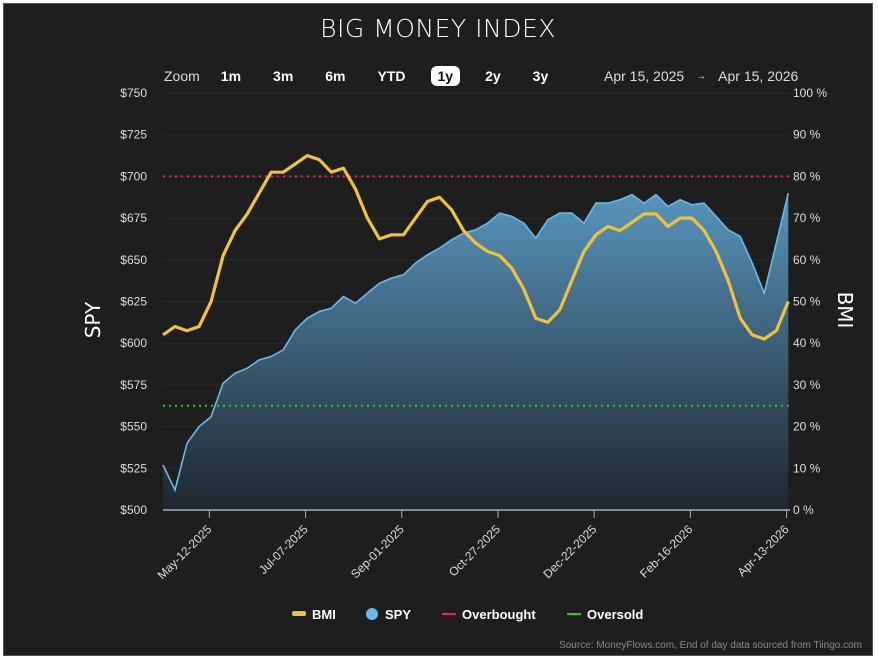 The image size is (878, 661). I want to click on y-left-tick-label: $700, so click(133, 176).